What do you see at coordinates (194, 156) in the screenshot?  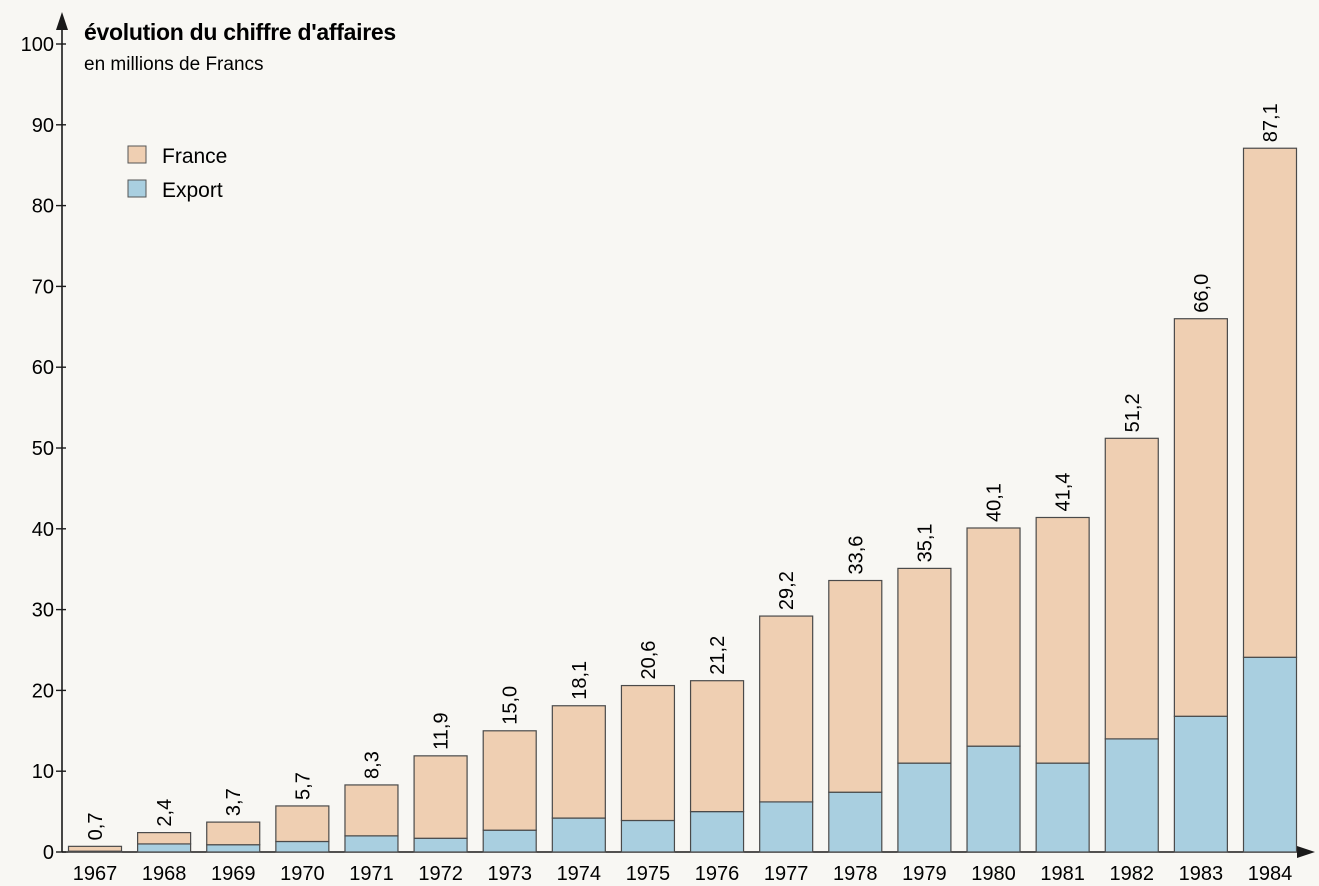 I see `legend-label-france: France` at bounding box center [194, 156].